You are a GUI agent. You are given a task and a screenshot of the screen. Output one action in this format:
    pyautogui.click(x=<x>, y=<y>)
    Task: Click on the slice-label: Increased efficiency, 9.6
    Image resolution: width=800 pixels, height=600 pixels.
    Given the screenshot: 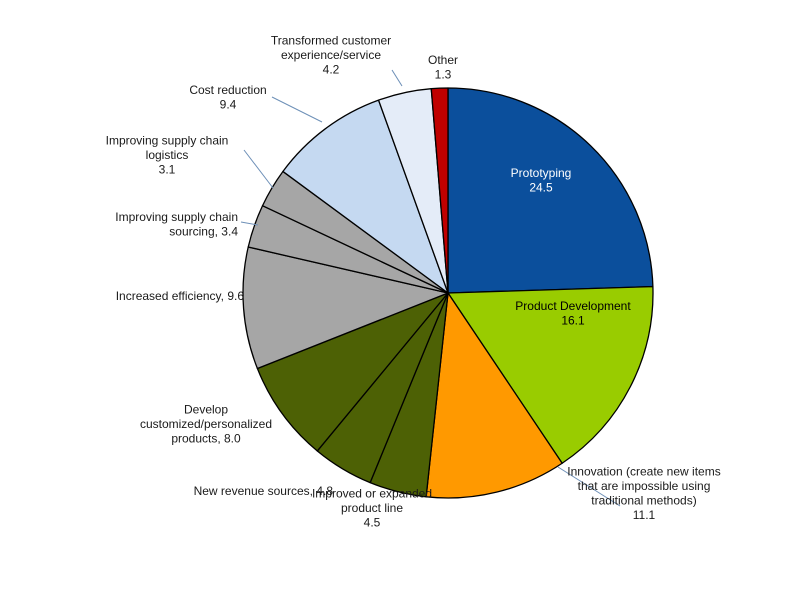 What is the action you would take?
    pyautogui.click(x=180, y=296)
    